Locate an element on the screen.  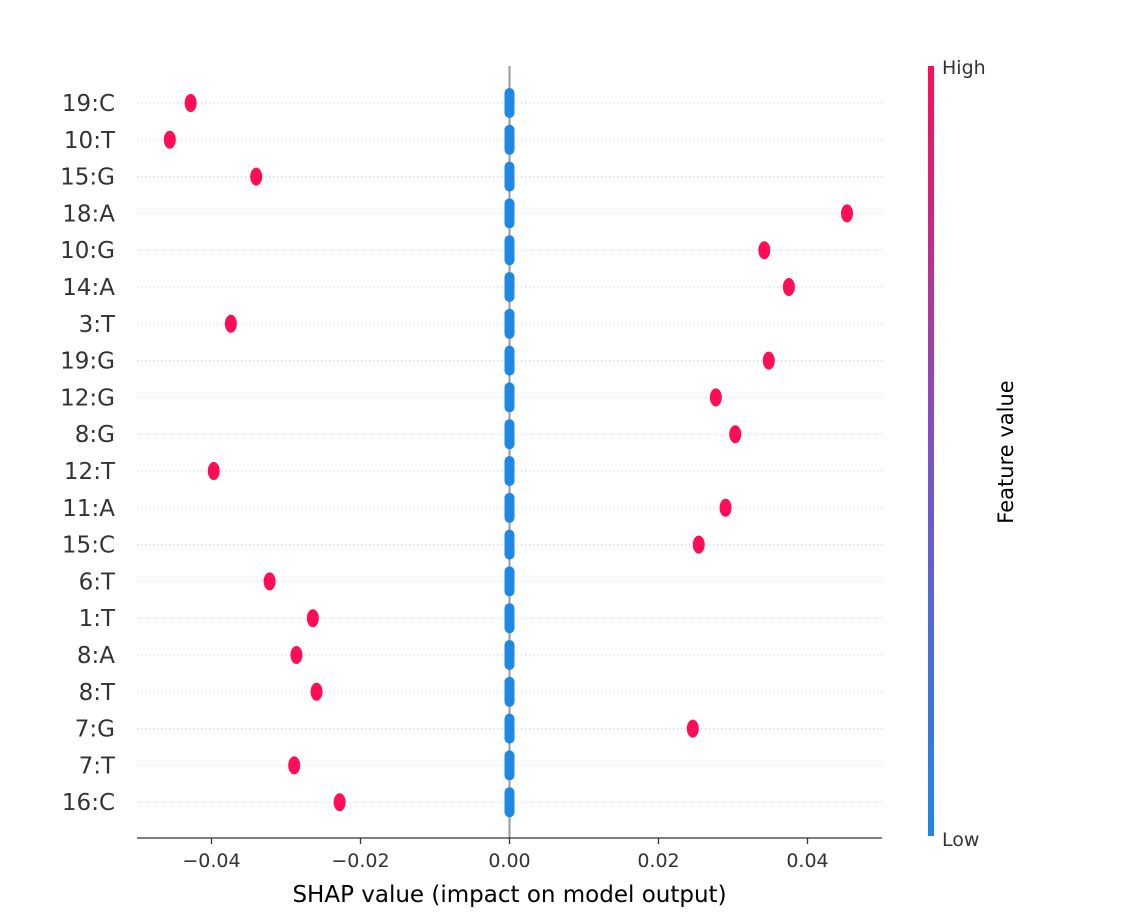
feature-label: 6:T is located at coordinates (97, 582).